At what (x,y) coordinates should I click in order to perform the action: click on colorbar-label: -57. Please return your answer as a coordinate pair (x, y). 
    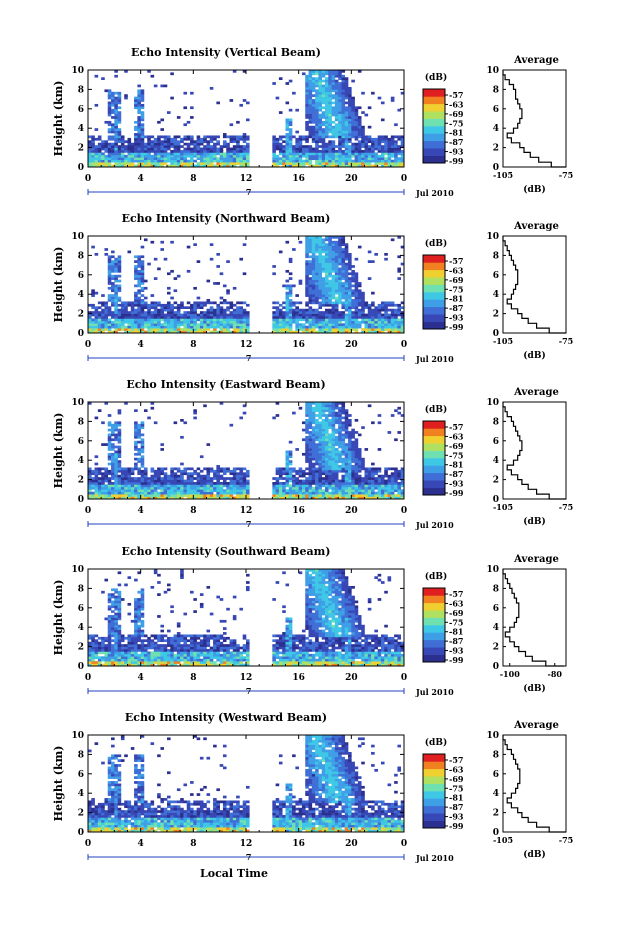
    Looking at the image, I should click on (456, 95).